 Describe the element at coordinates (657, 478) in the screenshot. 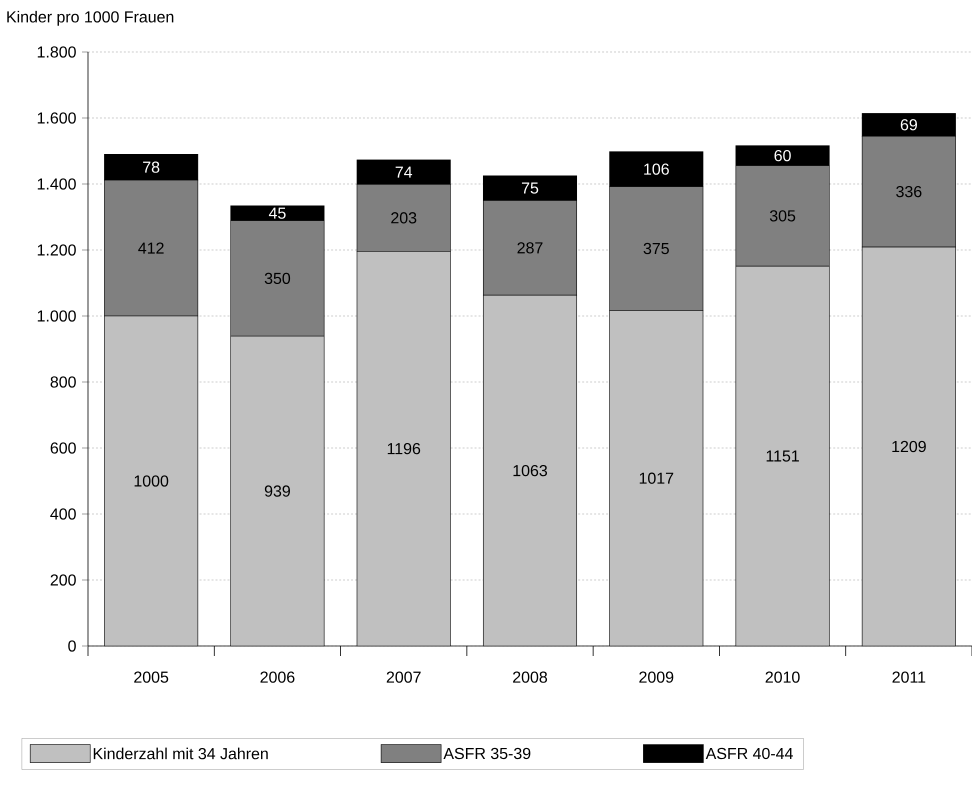

I see `data-label: 1017` at that location.